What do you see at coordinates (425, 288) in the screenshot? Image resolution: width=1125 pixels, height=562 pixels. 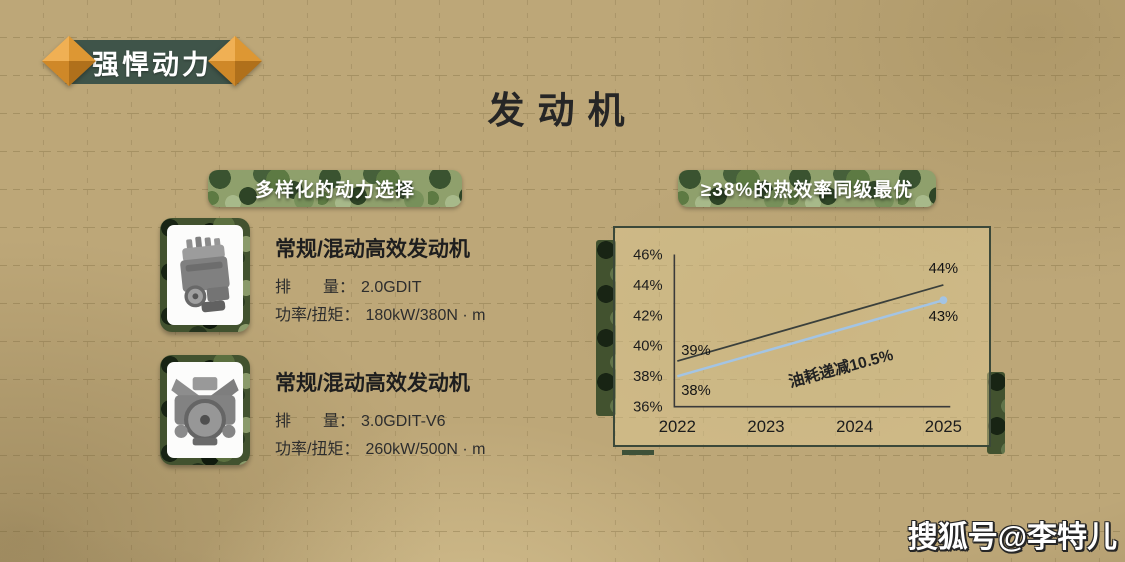 I see `spec-row-displacement: 排 量： 2.0GDIT` at bounding box center [425, 288].